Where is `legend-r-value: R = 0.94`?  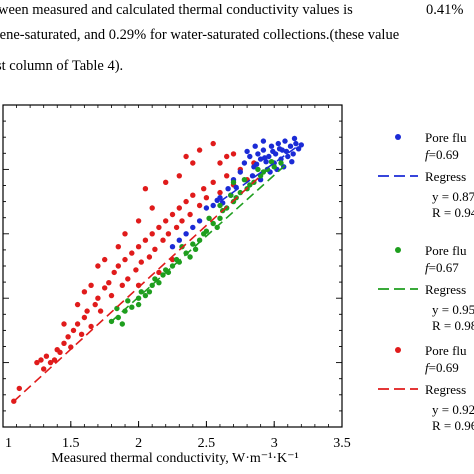 legend-r-value: R = 0.94 is located at coordinates (453, 212).